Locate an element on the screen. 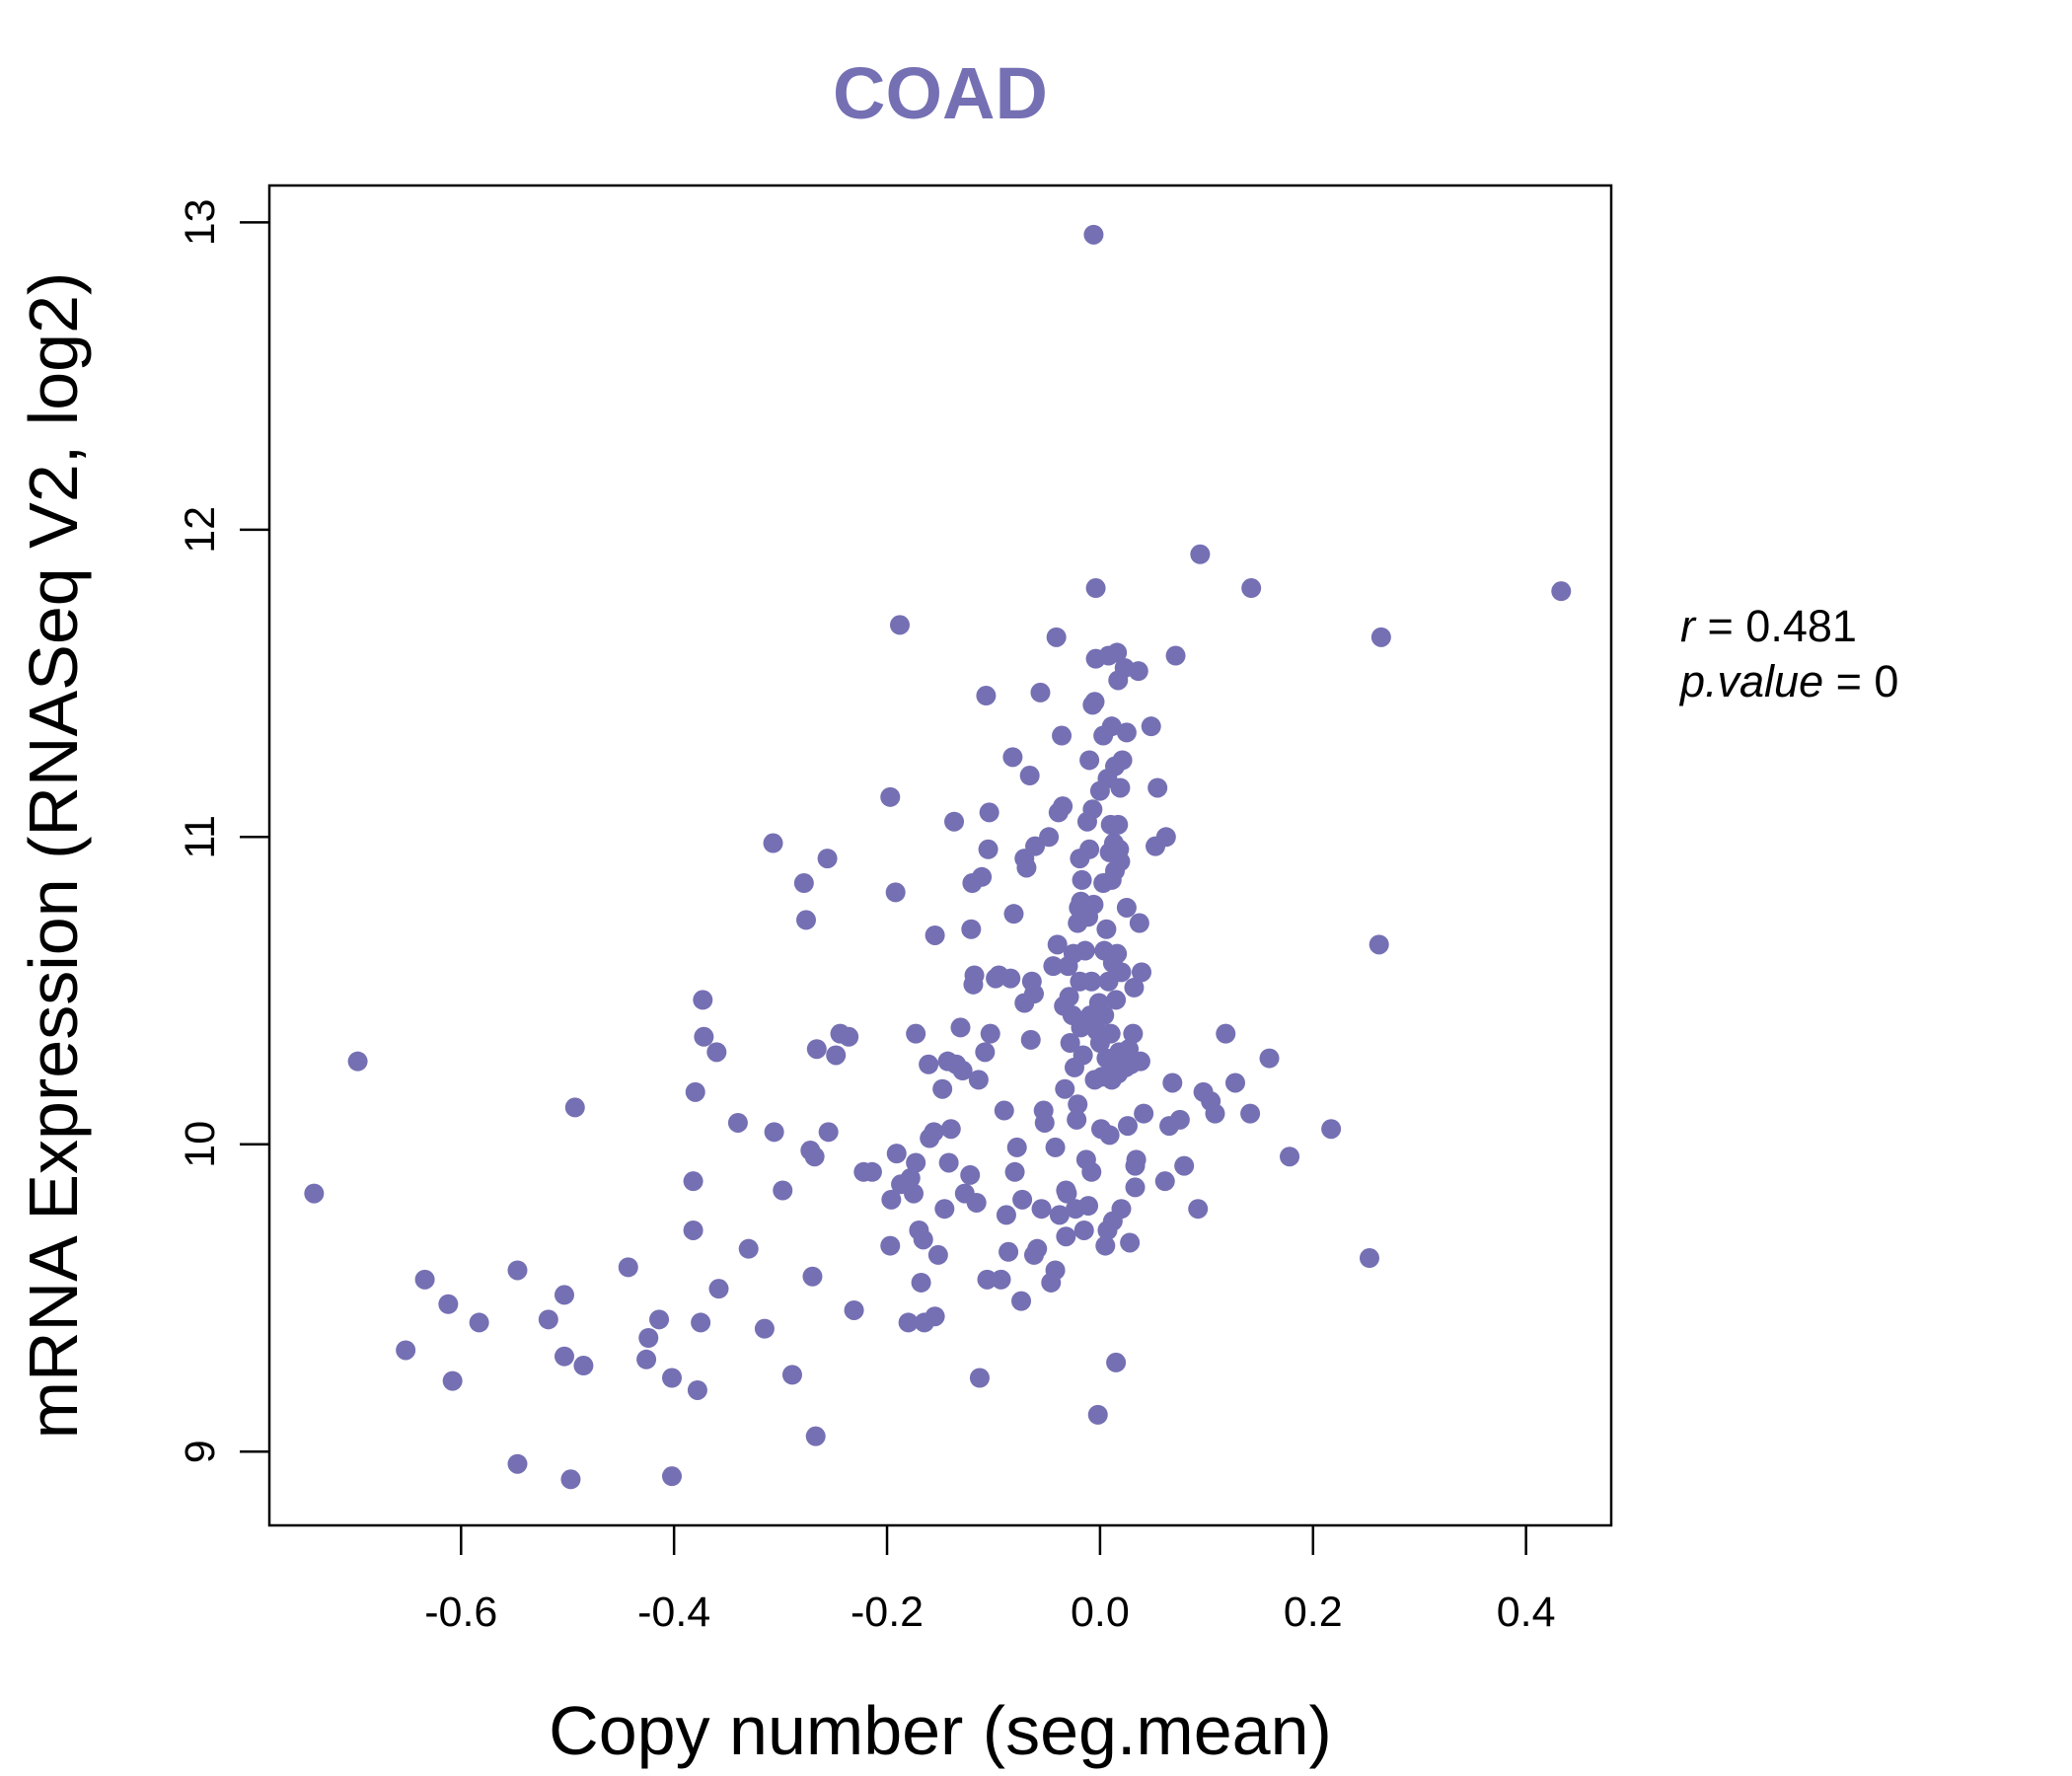  y-tick-label: 13 is located at coordinates (201, 222).